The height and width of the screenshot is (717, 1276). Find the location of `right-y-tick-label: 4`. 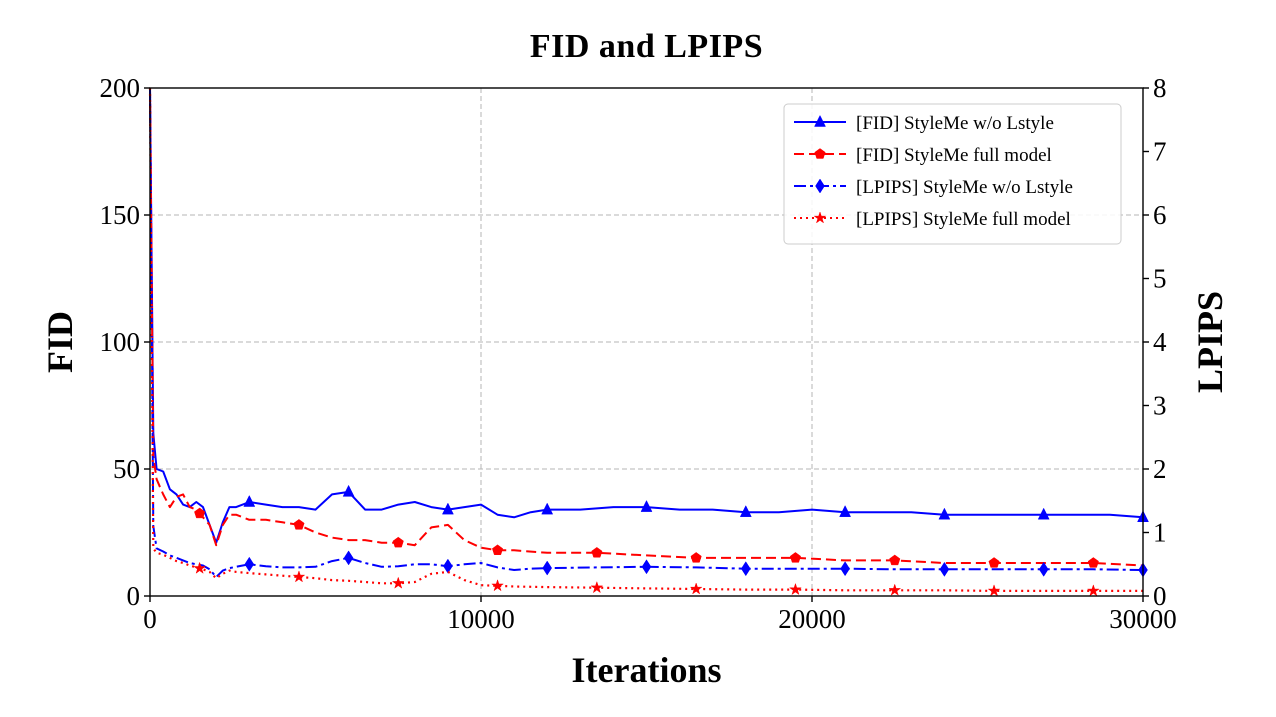

right-y-tick-label: 4 is located at coordinates (1160, 342).